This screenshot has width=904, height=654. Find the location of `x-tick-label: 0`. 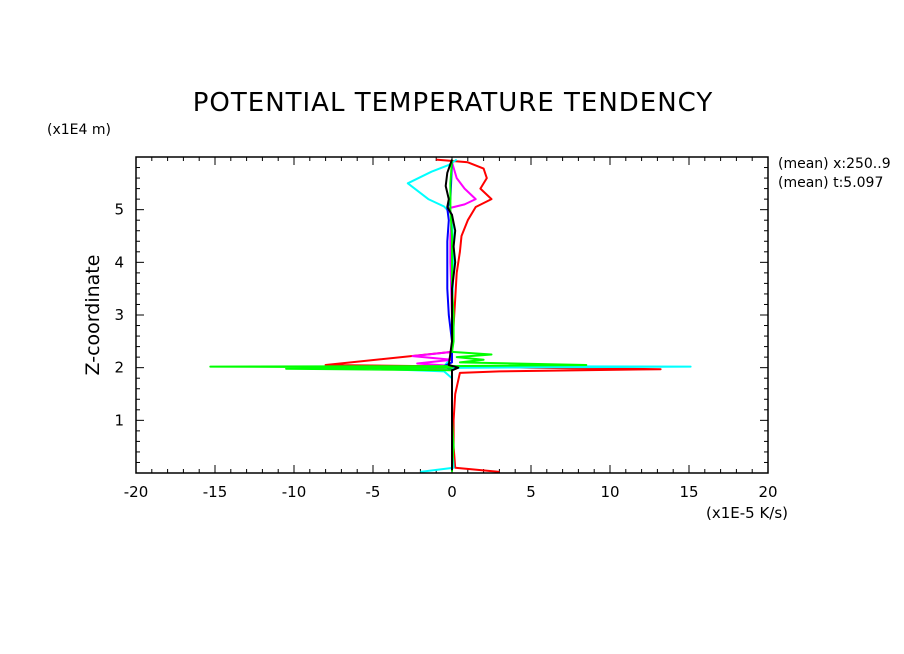

x-tick-label: 0 is located at coordinates (452, 492).